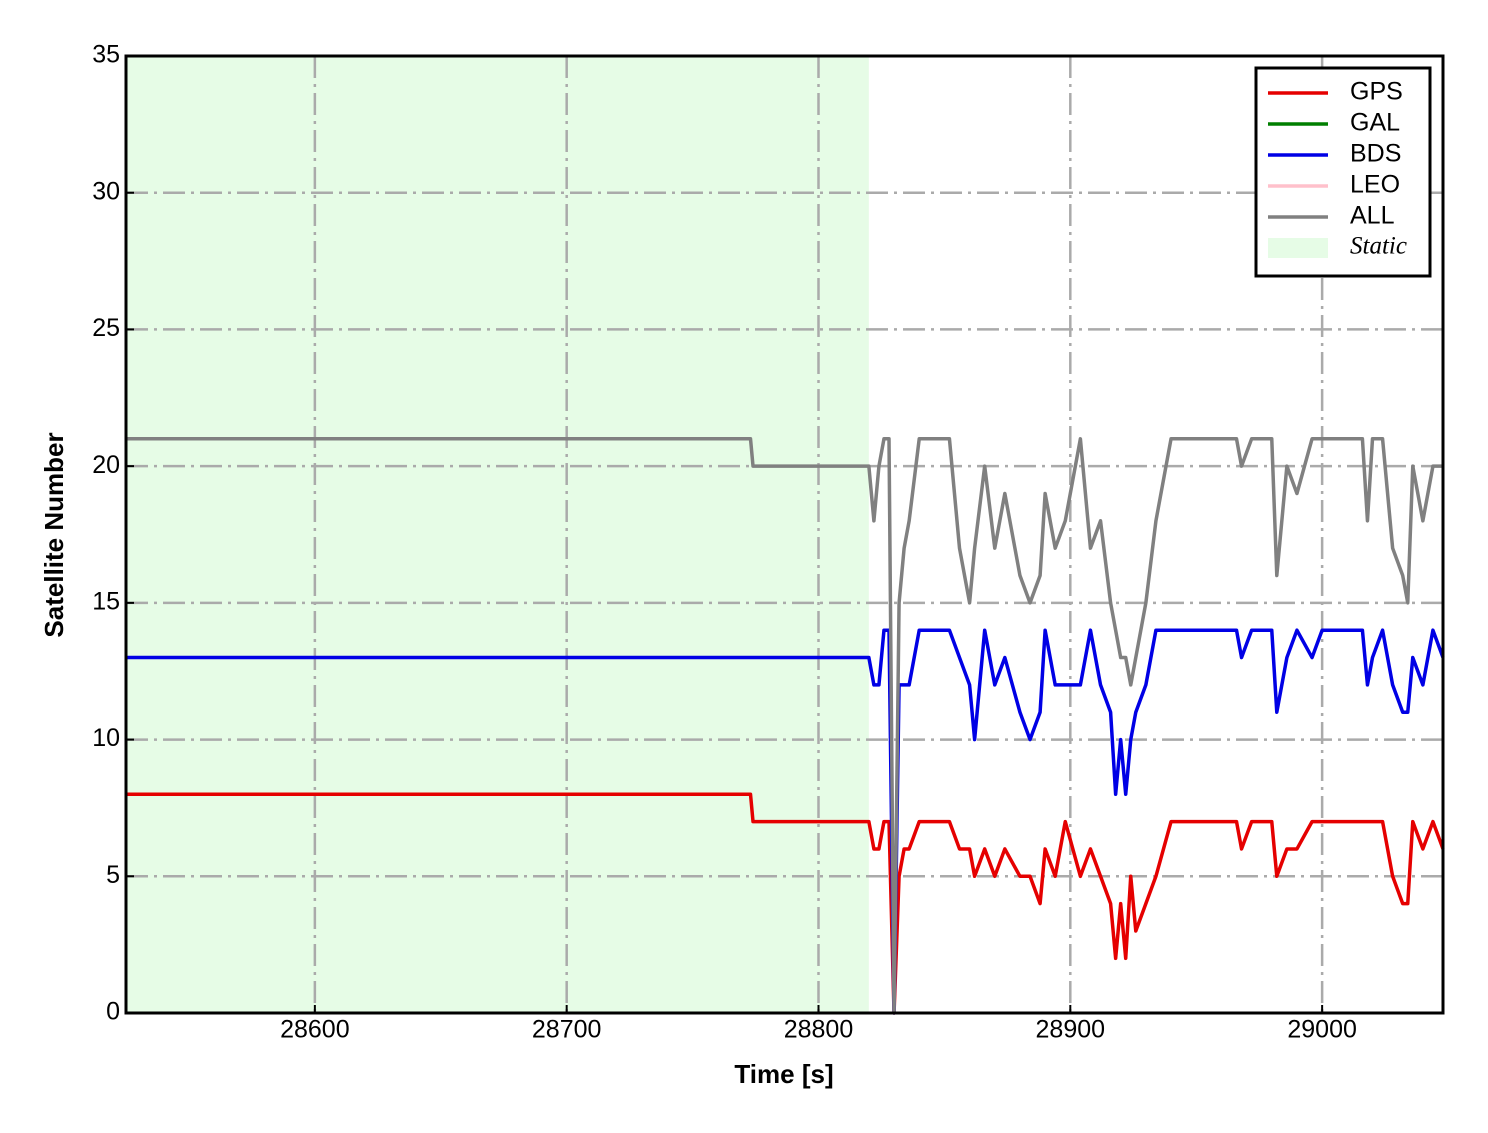 The height and width of the screenshot is (1133, 1488). I want to click on x-tick-label: 28700, so click(567, 1030).